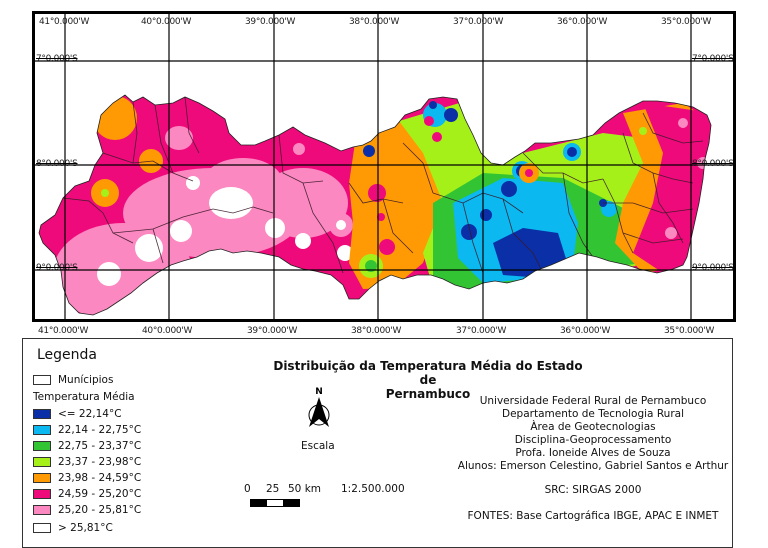 The width and height of the screenshot is (768, 548). I want to click on class-4-swatch, so click(42, 462).